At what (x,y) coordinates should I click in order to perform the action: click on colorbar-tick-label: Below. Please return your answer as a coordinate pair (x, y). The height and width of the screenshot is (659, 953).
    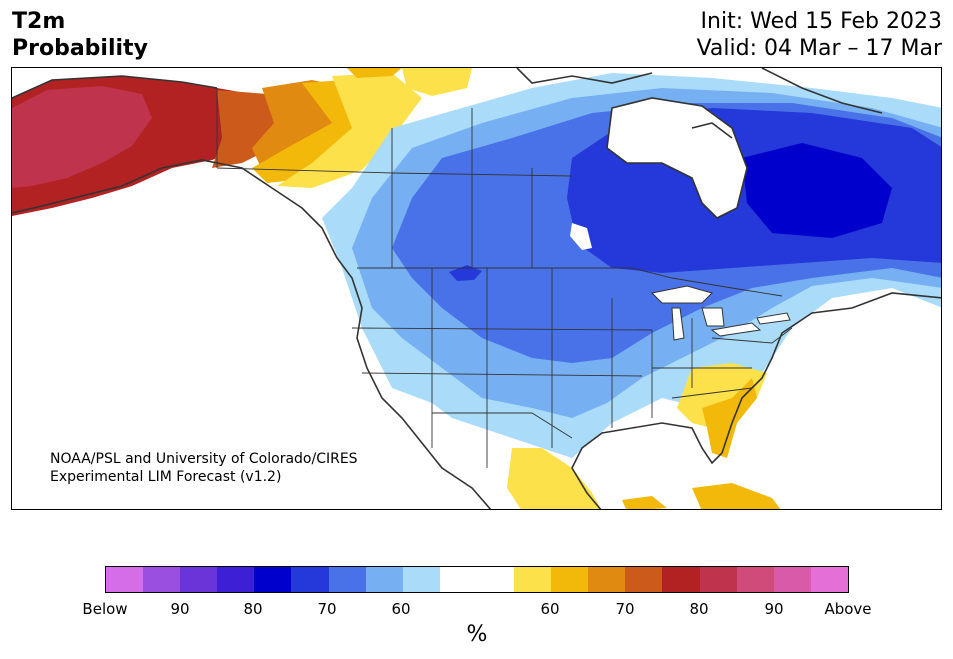
    Looking at the image, I should click on (105, 609).